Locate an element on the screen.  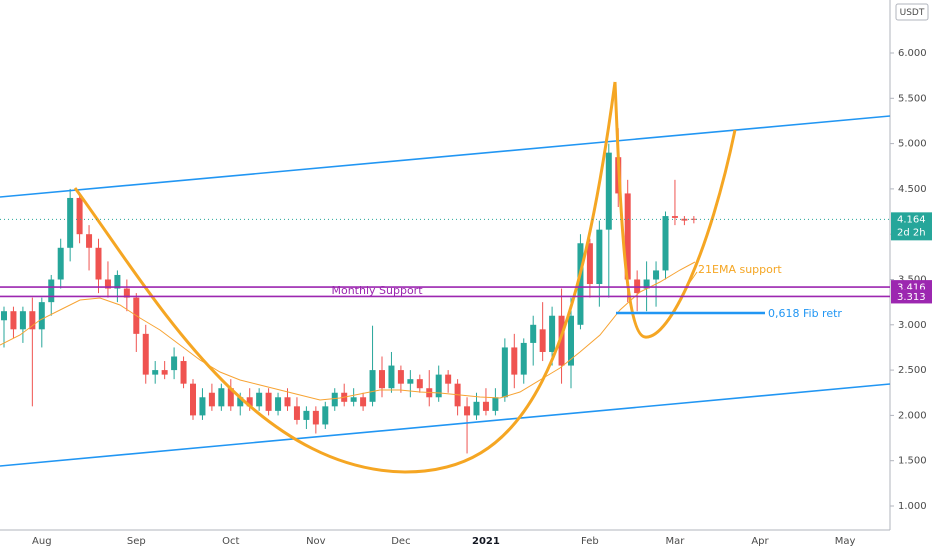
support-price-label: 3.313 is located at coordinates (911, 297).